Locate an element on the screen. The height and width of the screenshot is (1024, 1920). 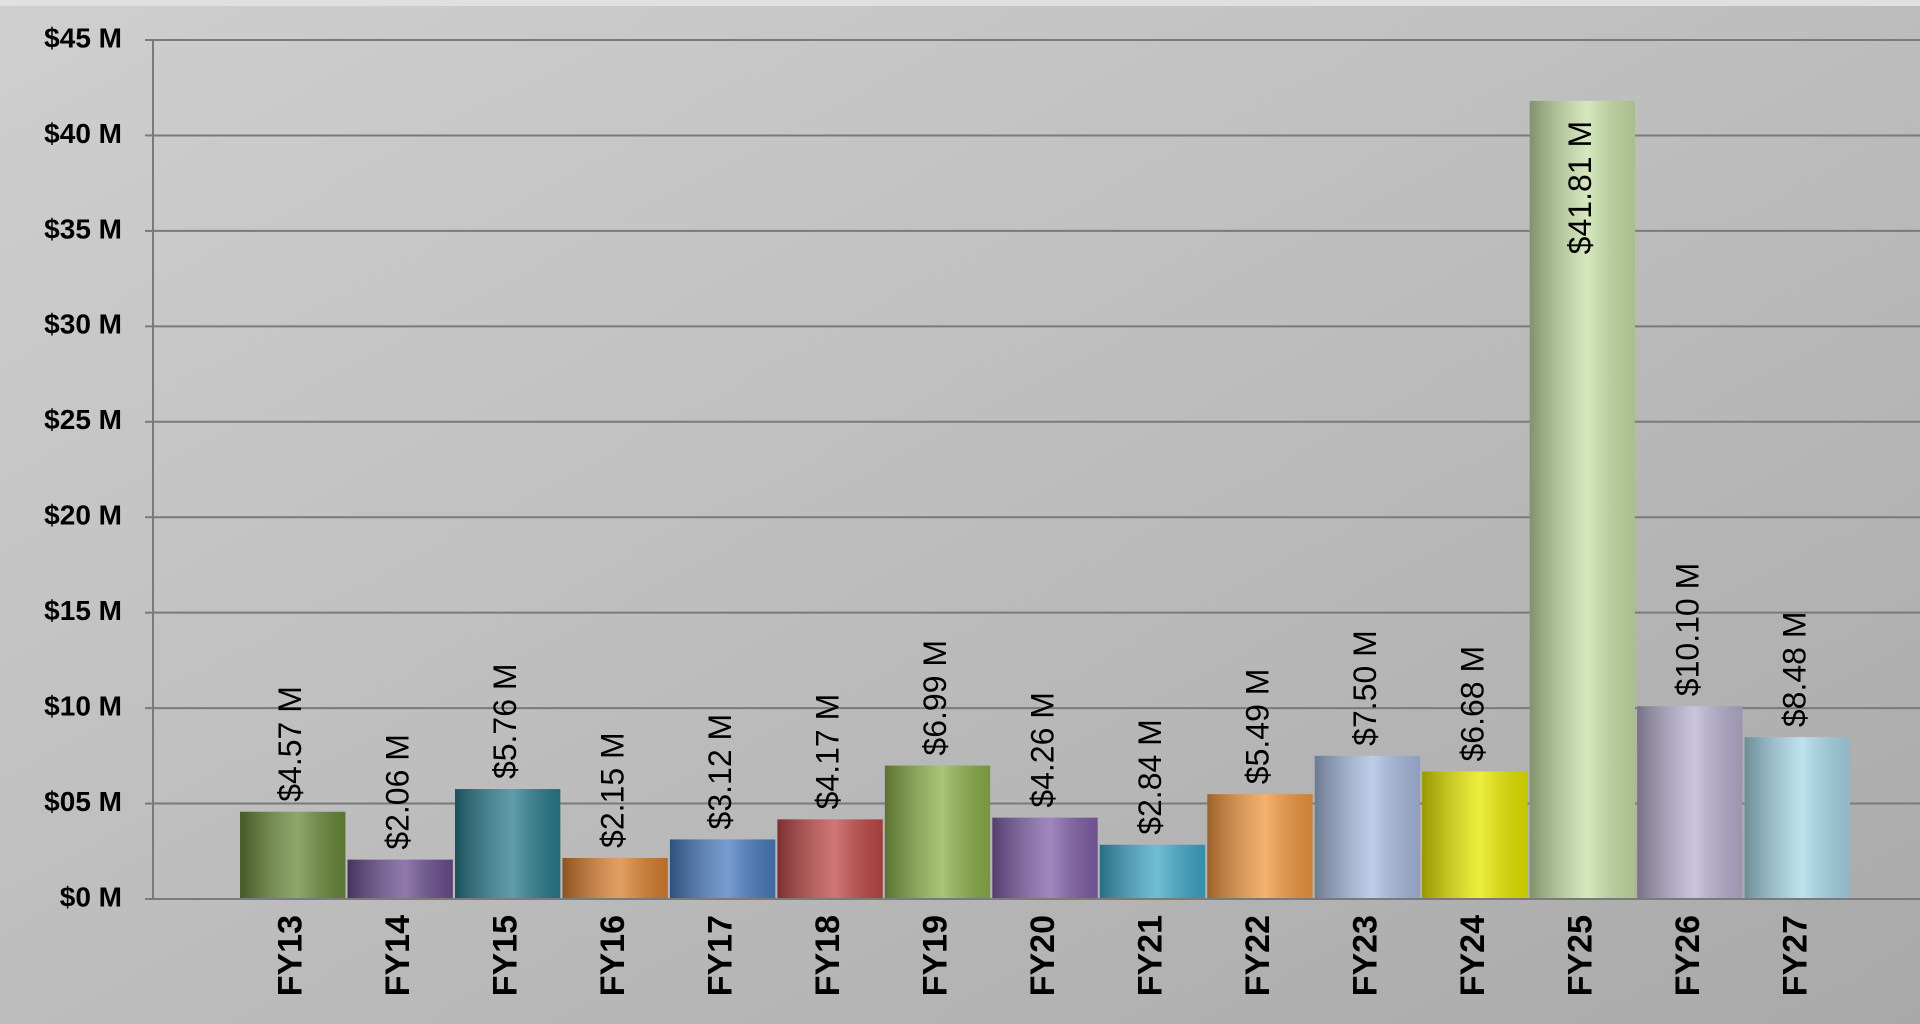
top-strip is located at coordinates (960, 3).